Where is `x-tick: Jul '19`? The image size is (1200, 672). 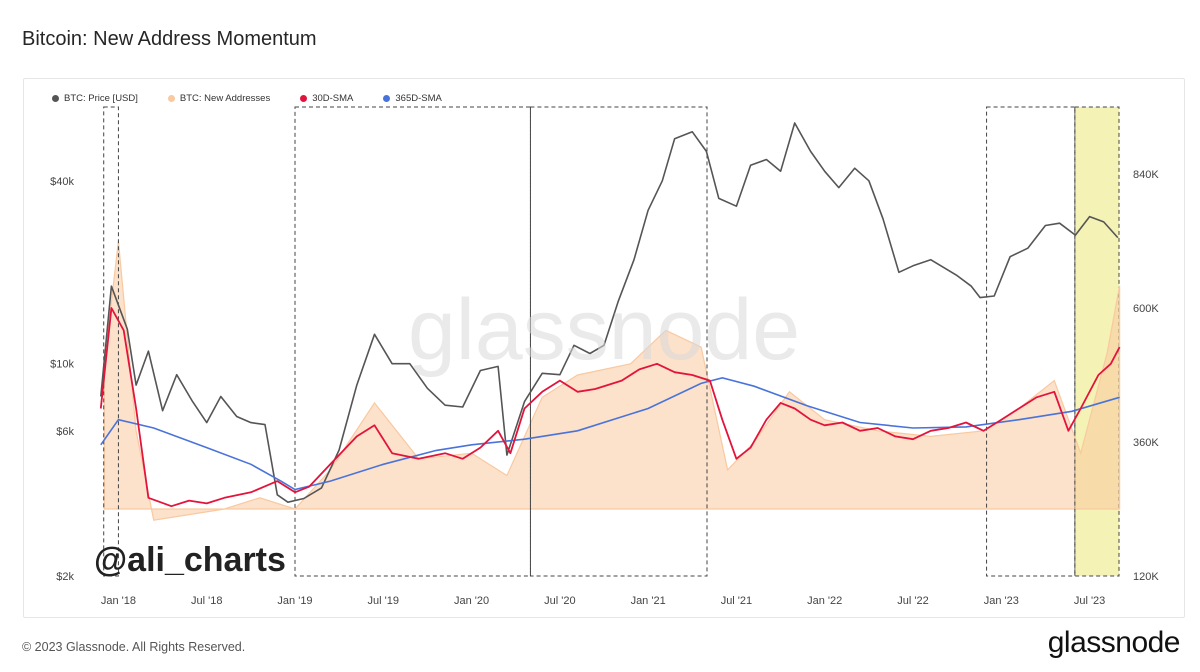 x-tick: Jul '19 is located at coordinates (383, 601).